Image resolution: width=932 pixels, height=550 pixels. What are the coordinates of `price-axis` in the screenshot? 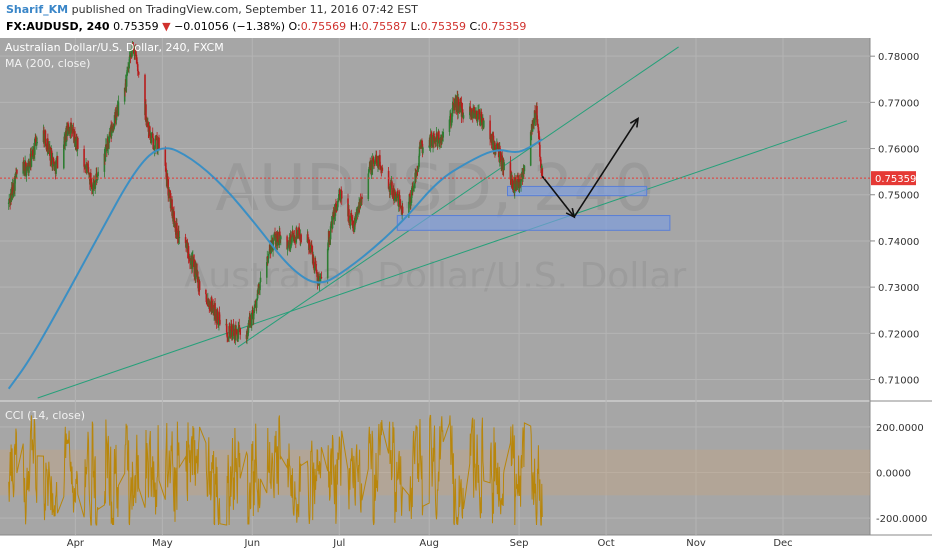 It's located at (901, 286).